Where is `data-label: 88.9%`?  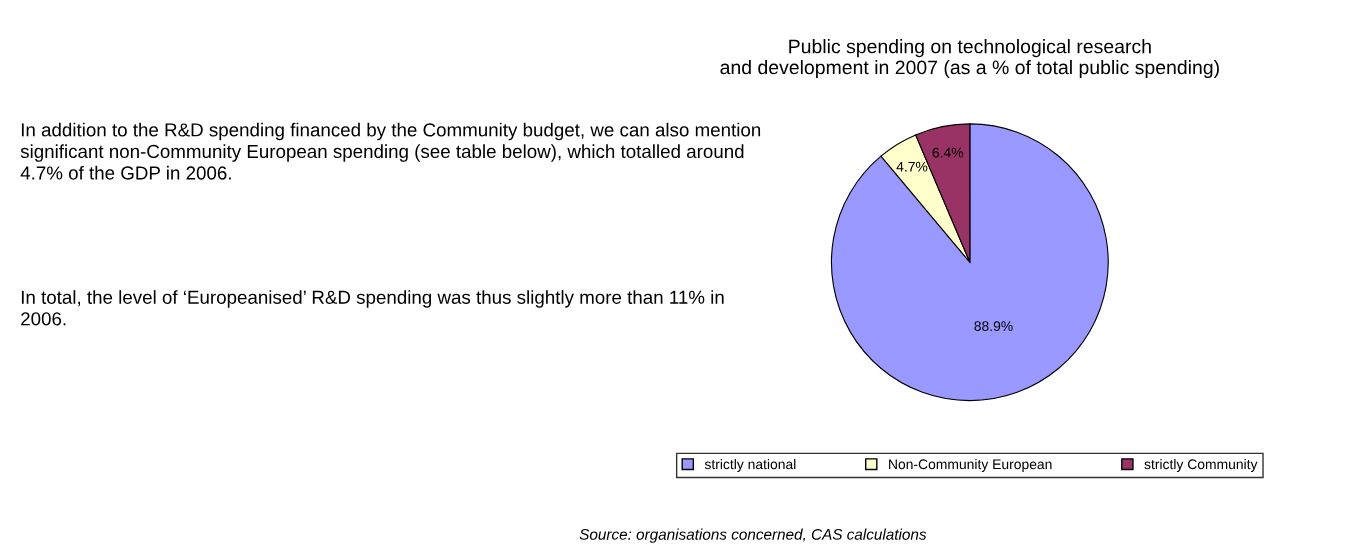 data-label: 88.9% is located at coordinates (993, 326).